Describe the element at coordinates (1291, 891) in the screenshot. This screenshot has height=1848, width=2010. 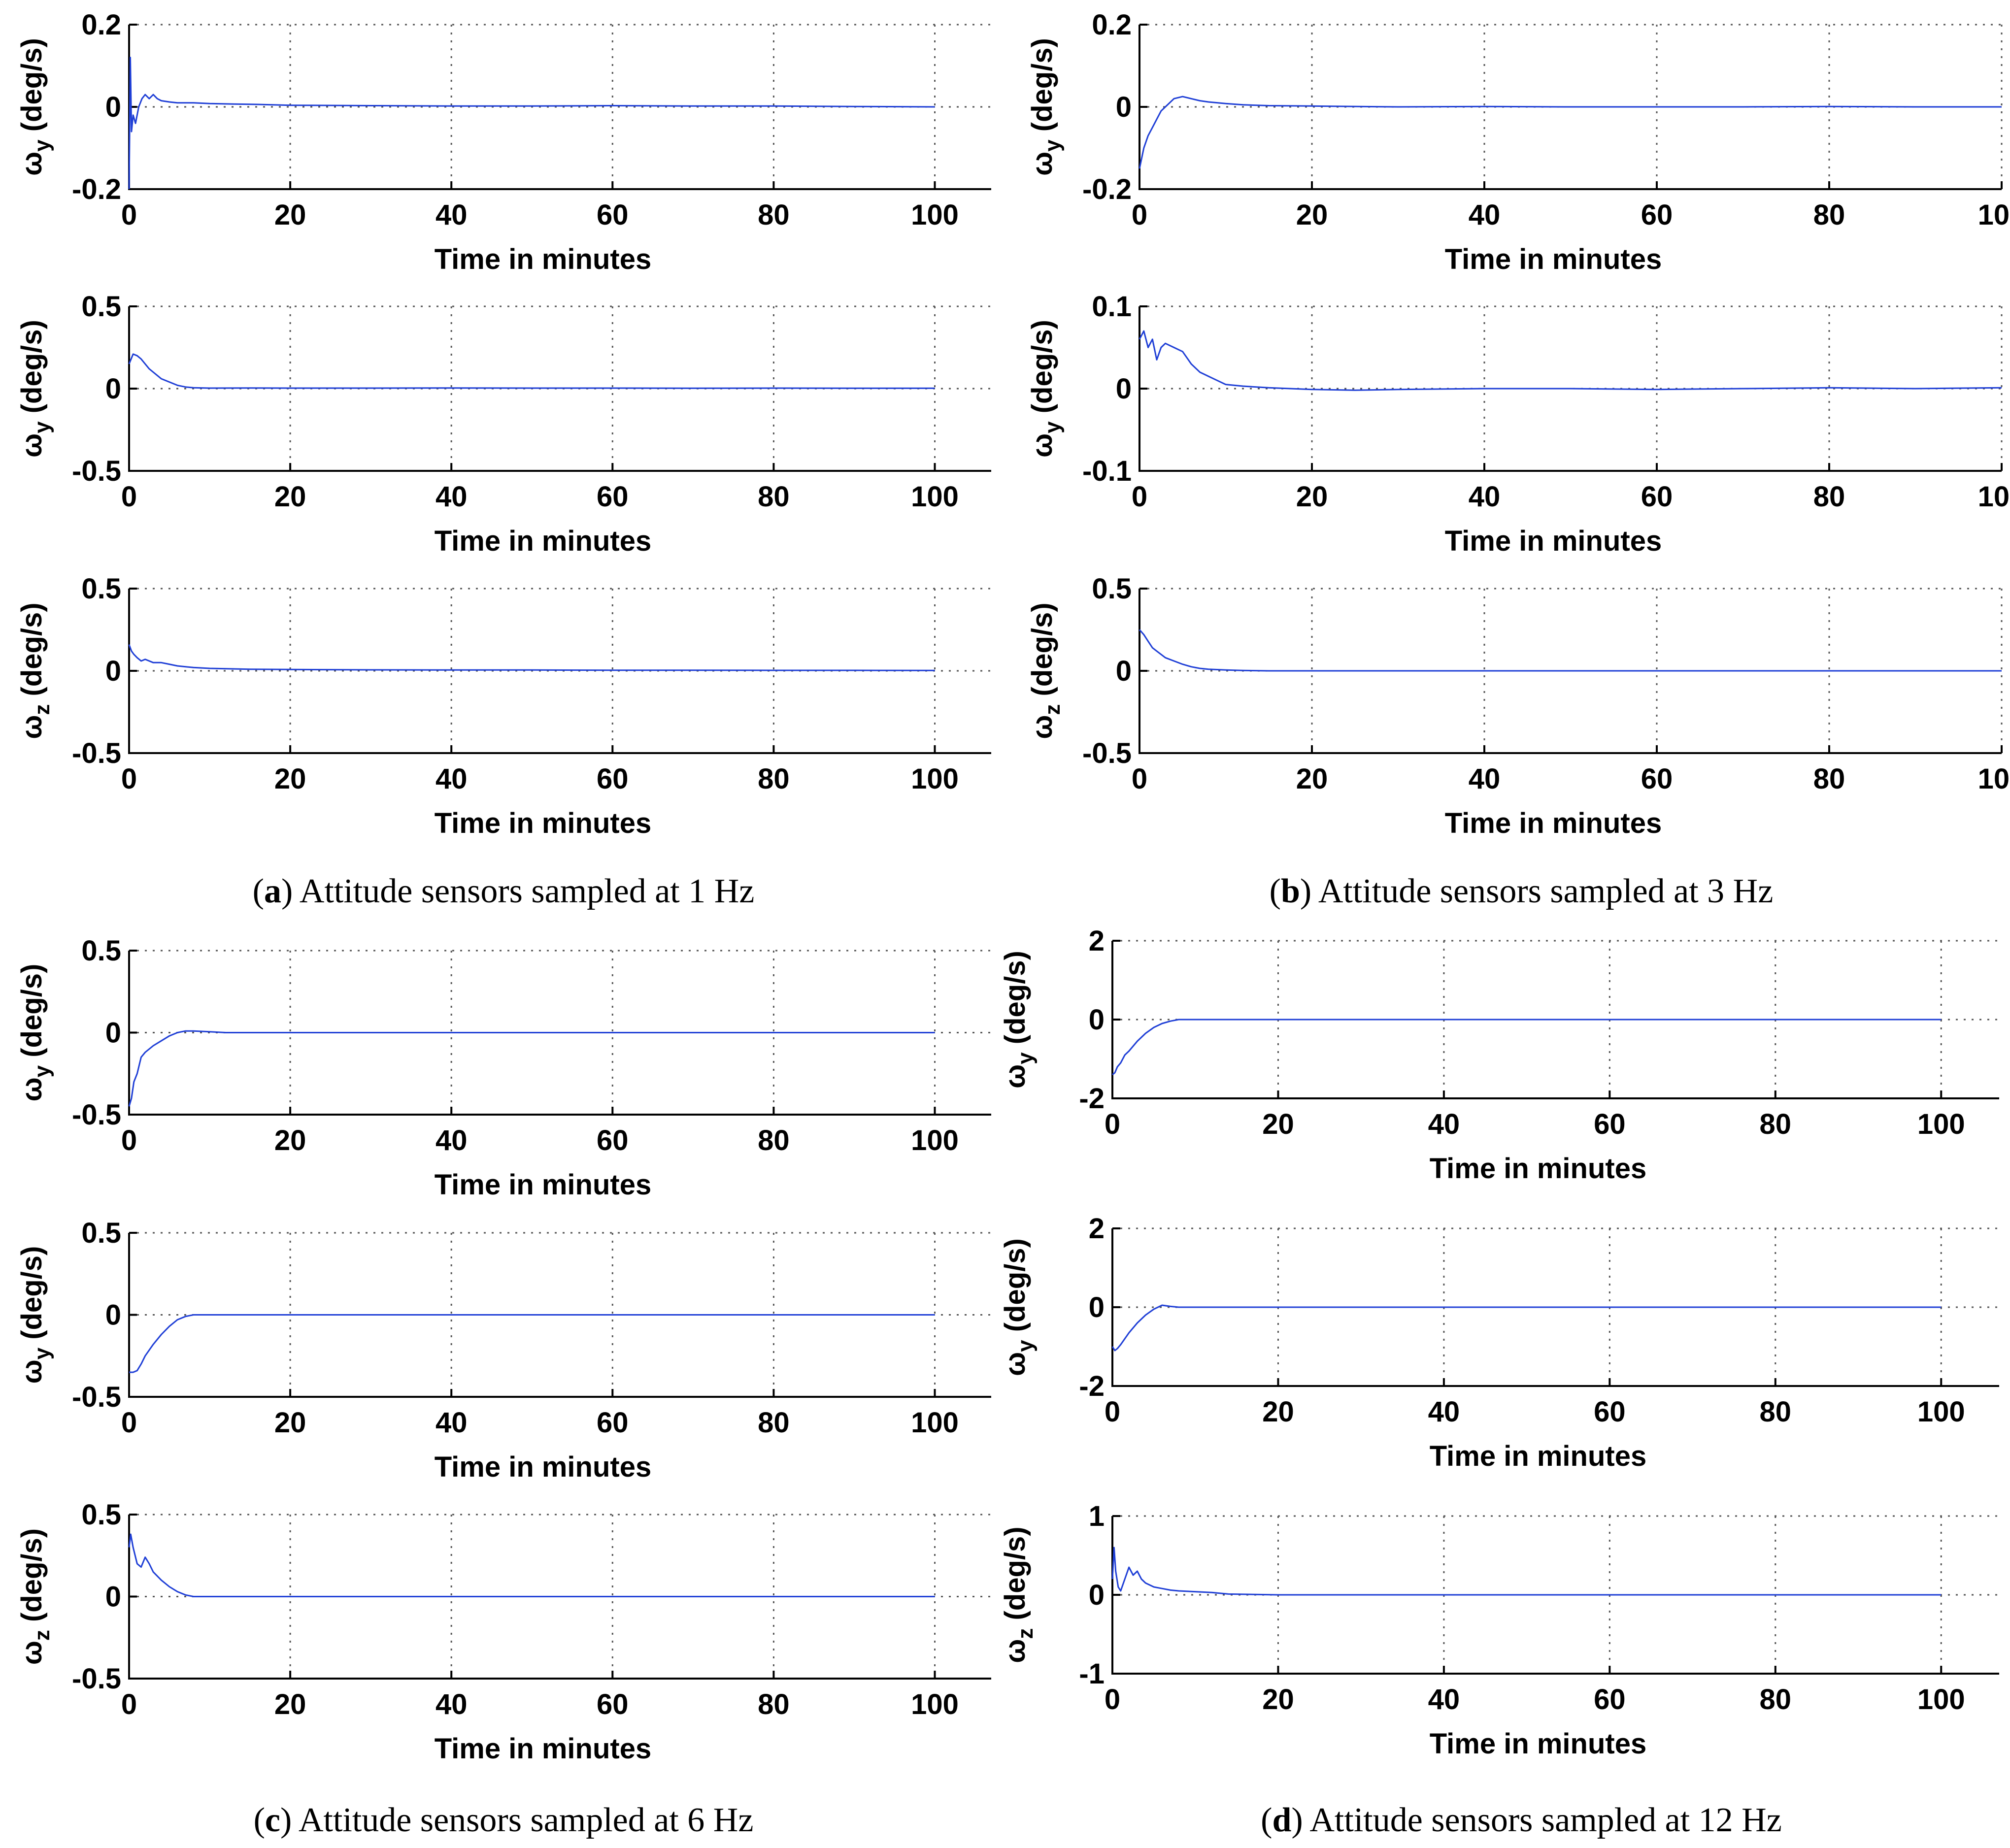
I see `caption-b-letter: b` at that location.